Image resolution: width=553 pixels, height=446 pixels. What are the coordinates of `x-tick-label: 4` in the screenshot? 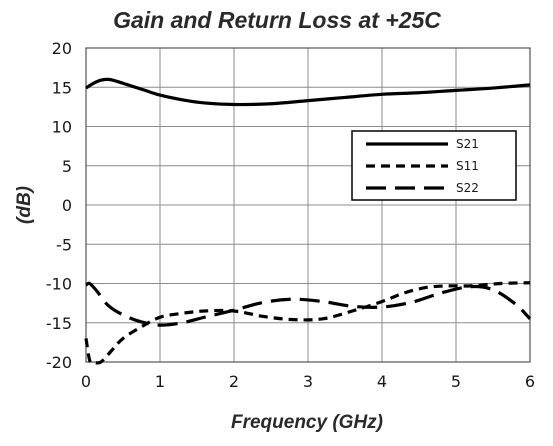 It's located at (382, 381).